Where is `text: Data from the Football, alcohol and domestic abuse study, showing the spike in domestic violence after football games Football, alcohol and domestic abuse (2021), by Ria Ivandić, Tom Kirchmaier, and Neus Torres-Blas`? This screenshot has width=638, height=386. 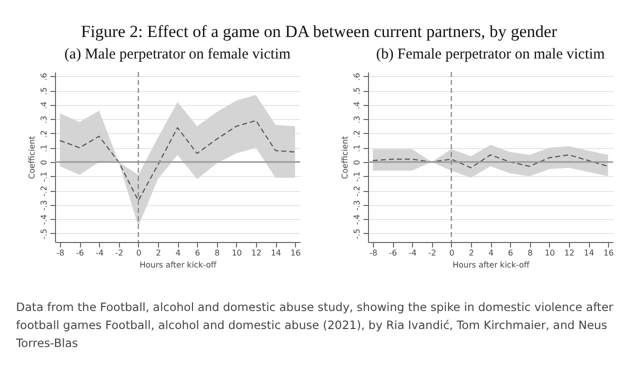 text: Data from the Football, alcohol and domestic abuse study, showing the spike in domestic violence after football games Football, alcohol and domestic abuse (2021), by Ria Ivandić, Tom Kirchmaier, and Neus Torres-Blas is located at coordinates (314, 325).